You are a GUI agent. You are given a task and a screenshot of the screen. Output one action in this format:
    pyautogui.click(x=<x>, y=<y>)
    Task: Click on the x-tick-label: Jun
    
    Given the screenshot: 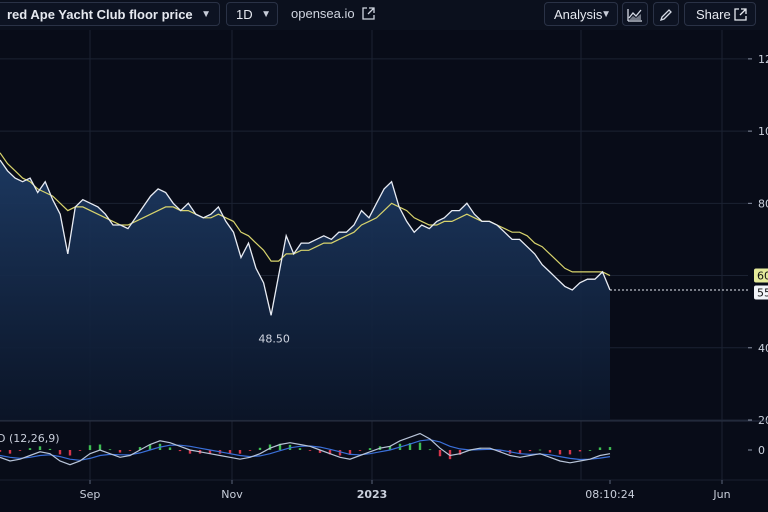 What is the action you would take?
    pyautogui.click(x=721, y=494)
    